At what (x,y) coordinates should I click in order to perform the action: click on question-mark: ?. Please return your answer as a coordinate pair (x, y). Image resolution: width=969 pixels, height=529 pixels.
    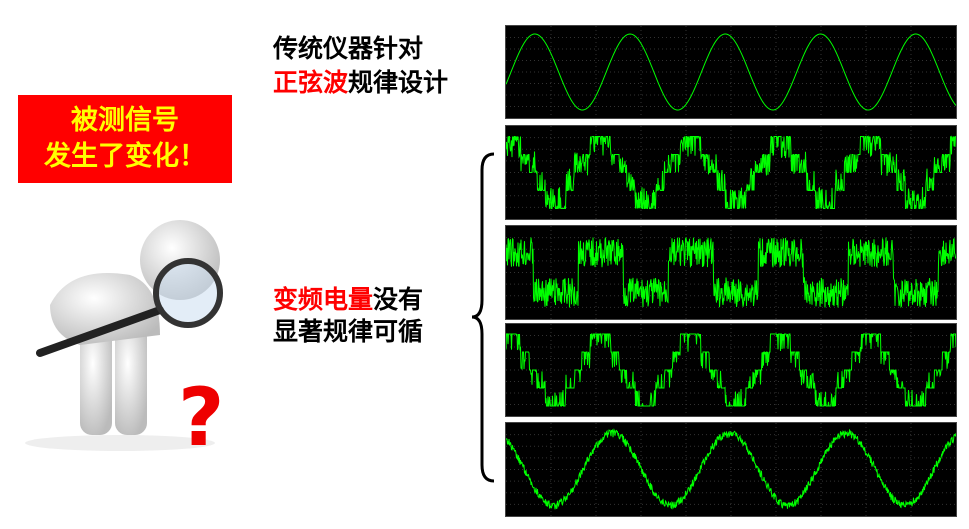
    Looking at the image, I should click on (201, 413).